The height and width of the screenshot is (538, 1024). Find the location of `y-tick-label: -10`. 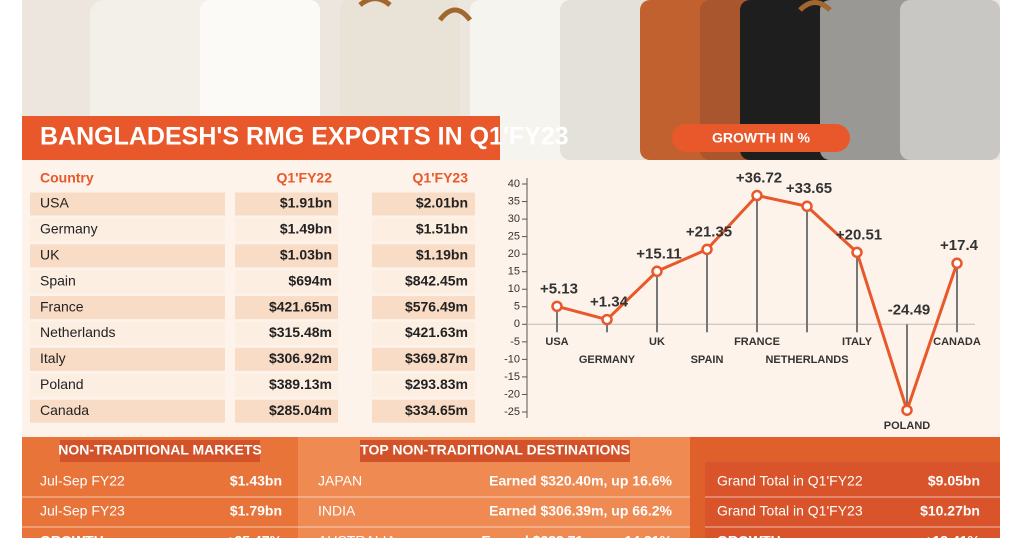

y-tick-label: -10 is located at coordinates (512, 359).